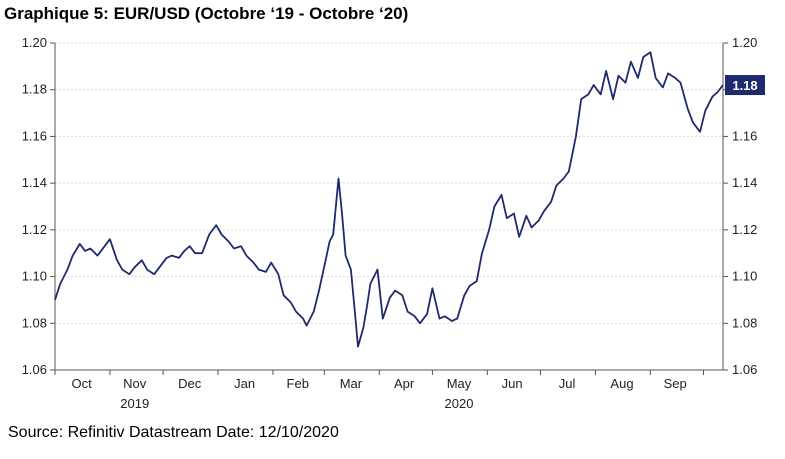 The height and width of the screenshot is (459, 785). What do you see at coordinates (567, 383) in the screenshot?
I see `x-tick-label-jul: Jul` at bounding box center [567, 383].